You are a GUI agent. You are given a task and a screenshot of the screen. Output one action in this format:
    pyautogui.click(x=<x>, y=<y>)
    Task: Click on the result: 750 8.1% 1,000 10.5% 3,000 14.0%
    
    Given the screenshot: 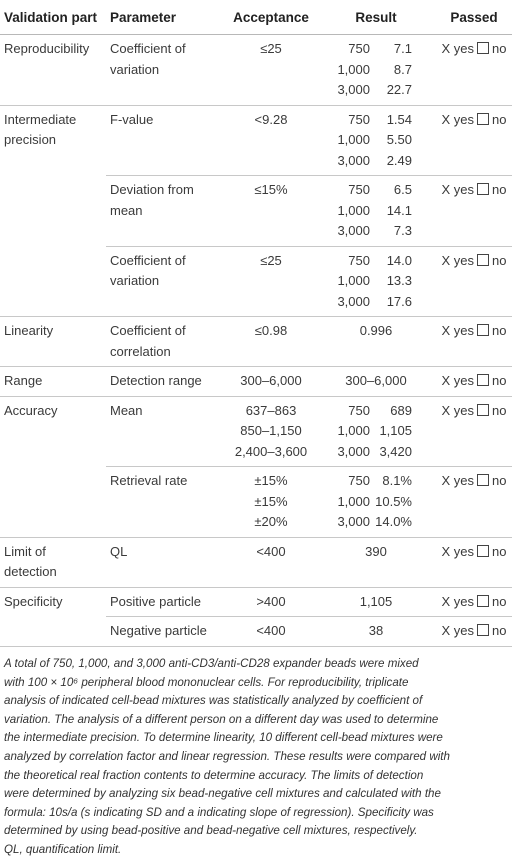 What is the action you would take?
    pyautogui.click(x=376, y=502)
    